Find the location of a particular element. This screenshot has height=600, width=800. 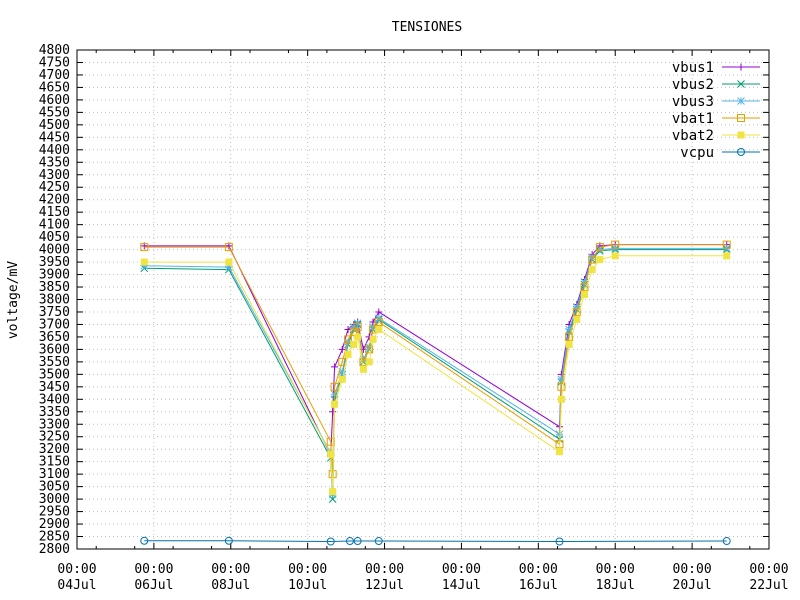

y-tick-label: 4300 is located at coordinates (54, 175).